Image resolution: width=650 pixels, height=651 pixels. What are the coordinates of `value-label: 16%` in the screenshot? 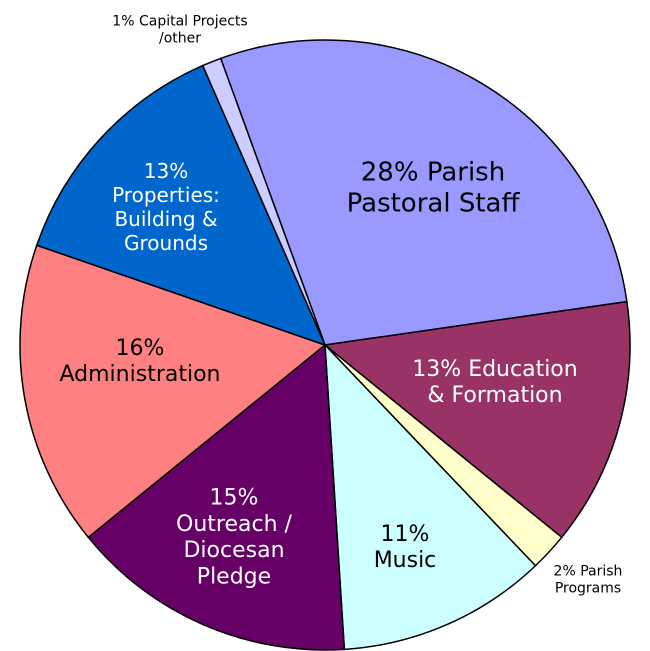 It's located at (140, 348).